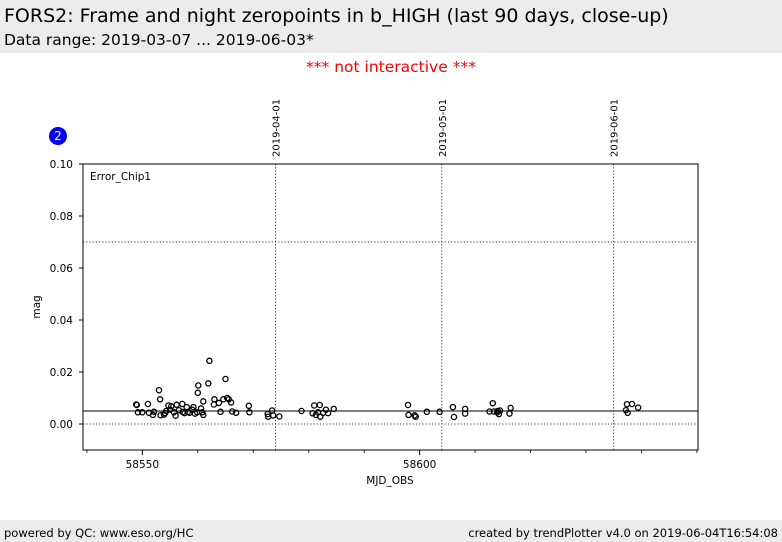  I want to click on y-tick-label: 0.00, so click(61, 425).